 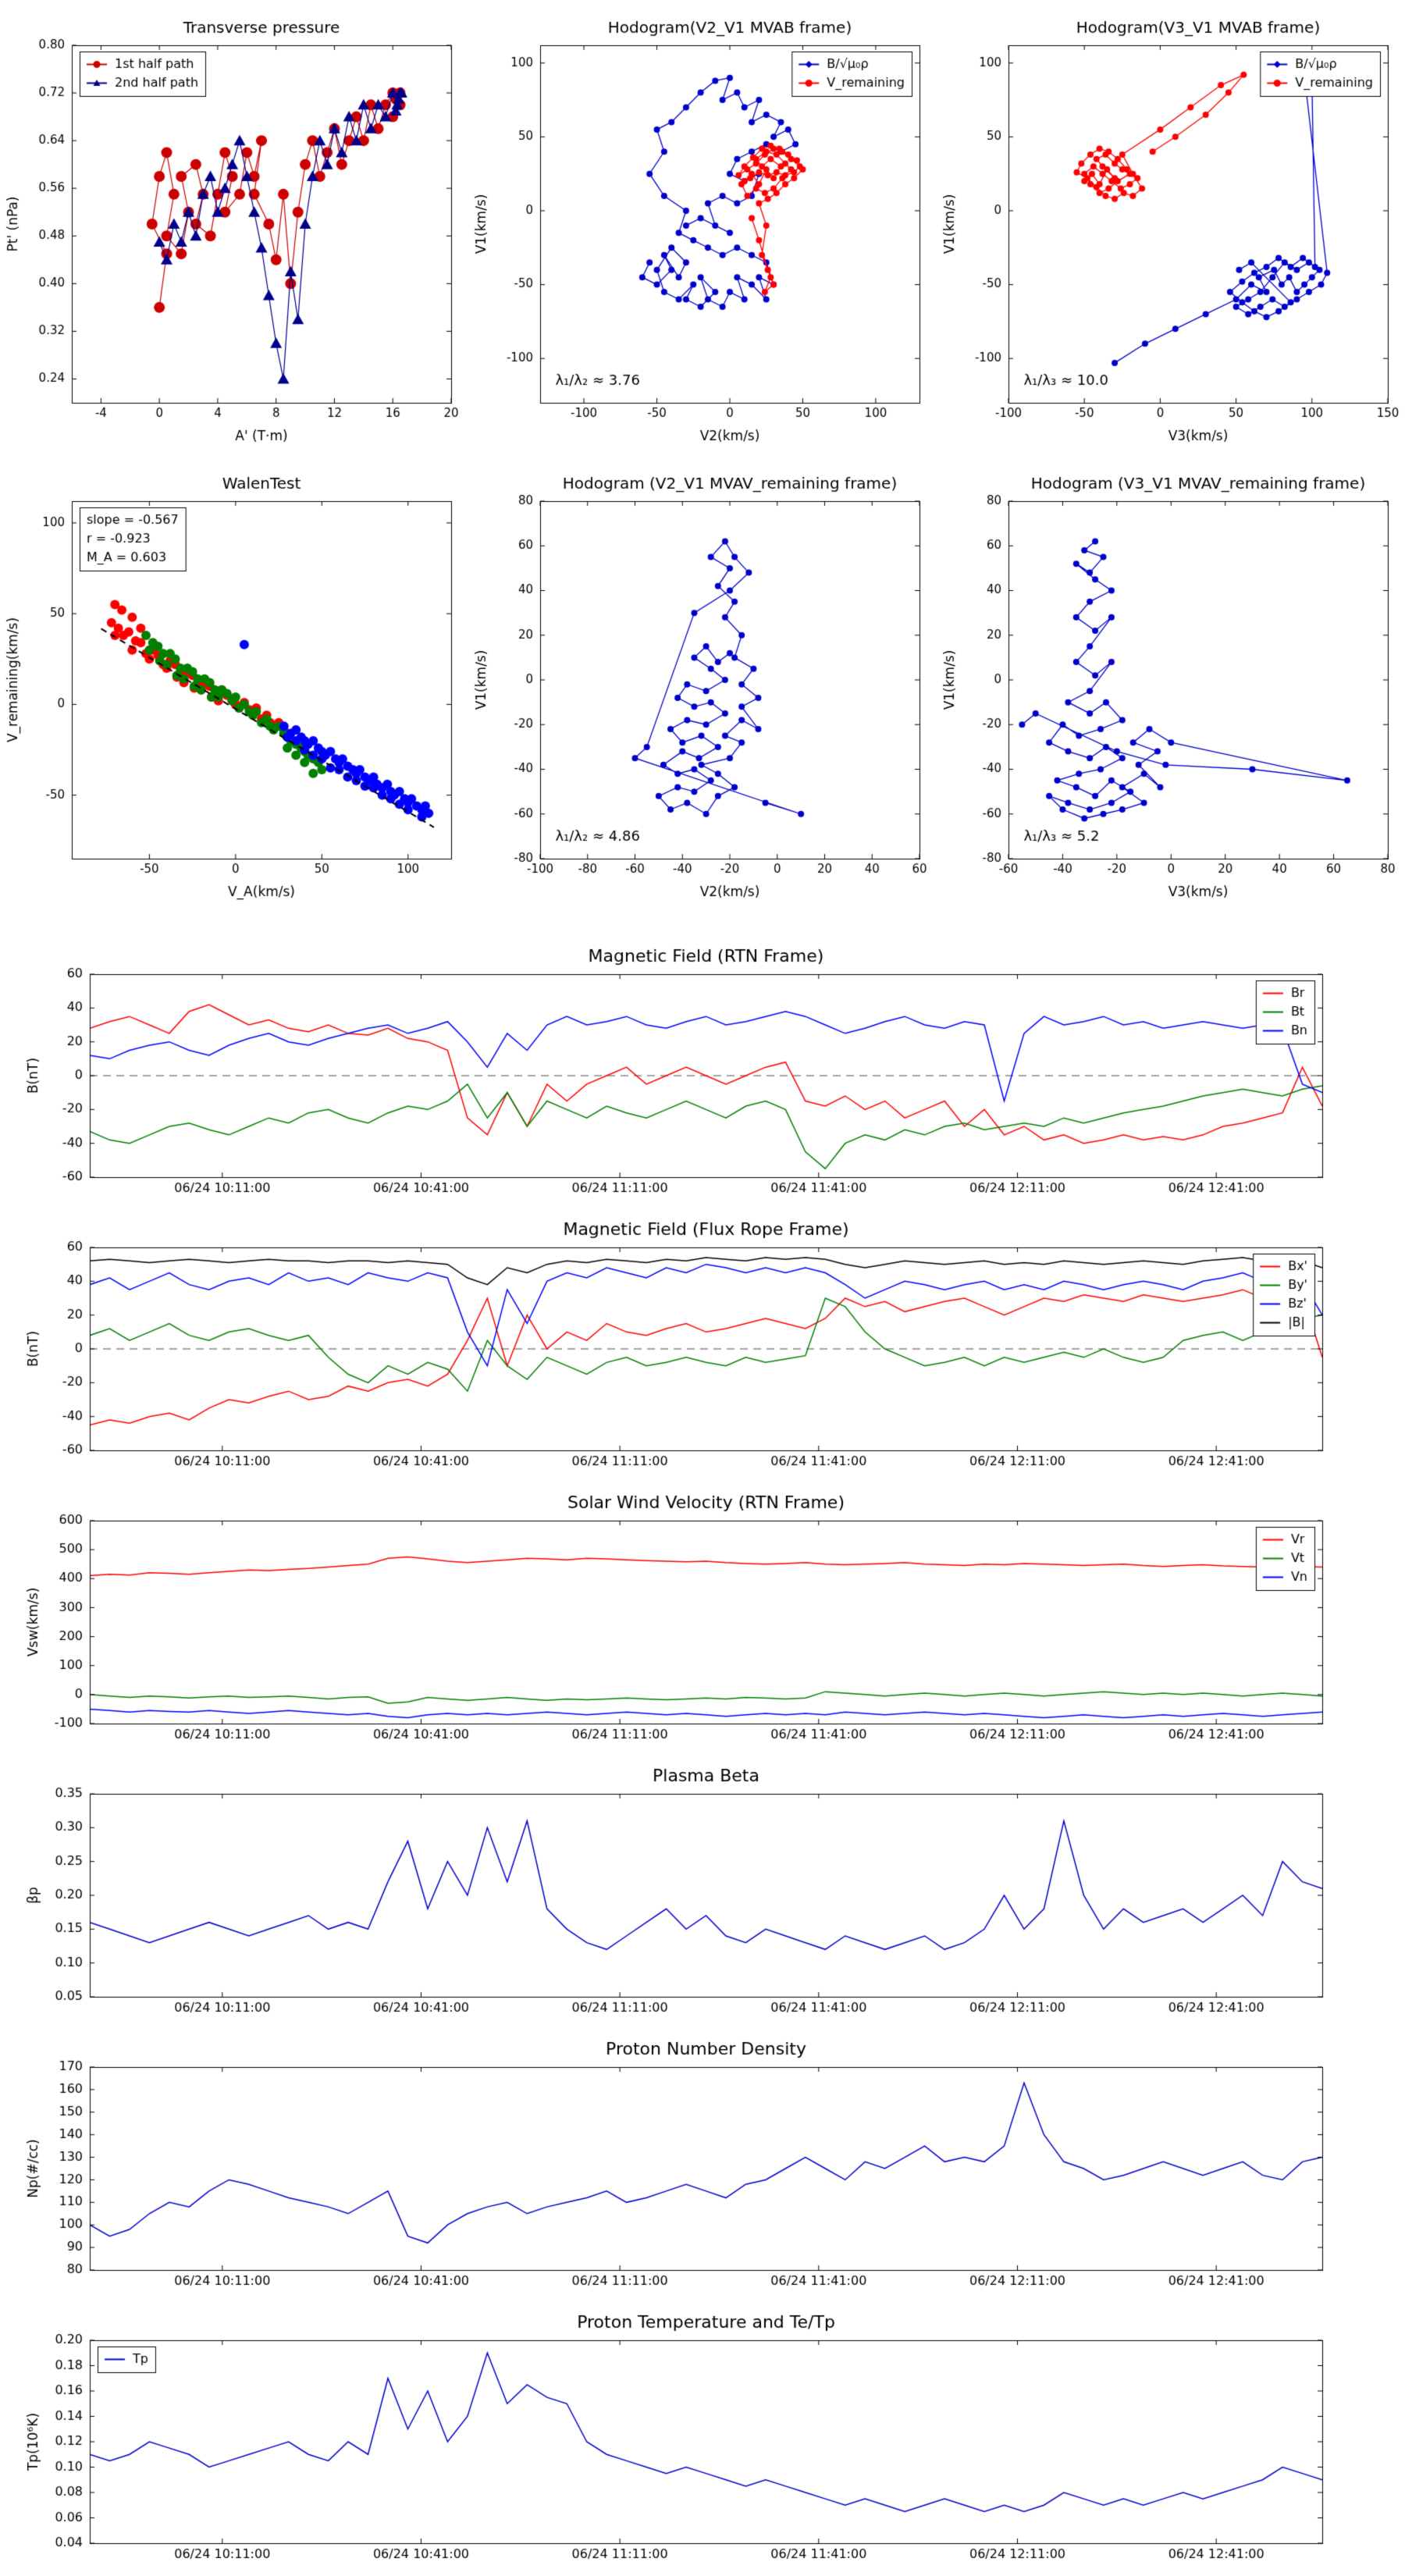 I want to click on panel-magnetic-field-flux-rope, so click(x=703, y=1348).